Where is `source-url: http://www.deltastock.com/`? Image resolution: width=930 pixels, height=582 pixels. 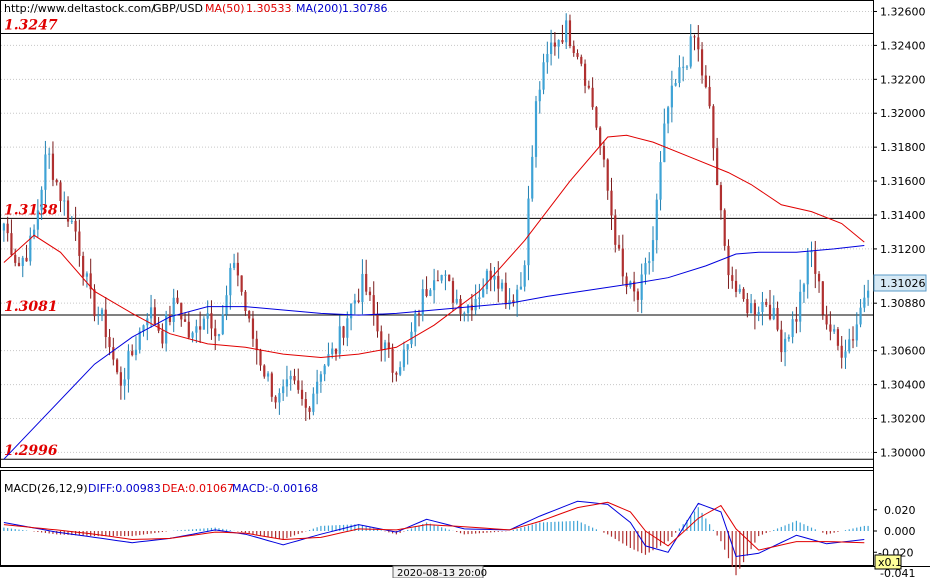
source-url: http://www.deltastock.com/ is located at coordinates (79, 8).